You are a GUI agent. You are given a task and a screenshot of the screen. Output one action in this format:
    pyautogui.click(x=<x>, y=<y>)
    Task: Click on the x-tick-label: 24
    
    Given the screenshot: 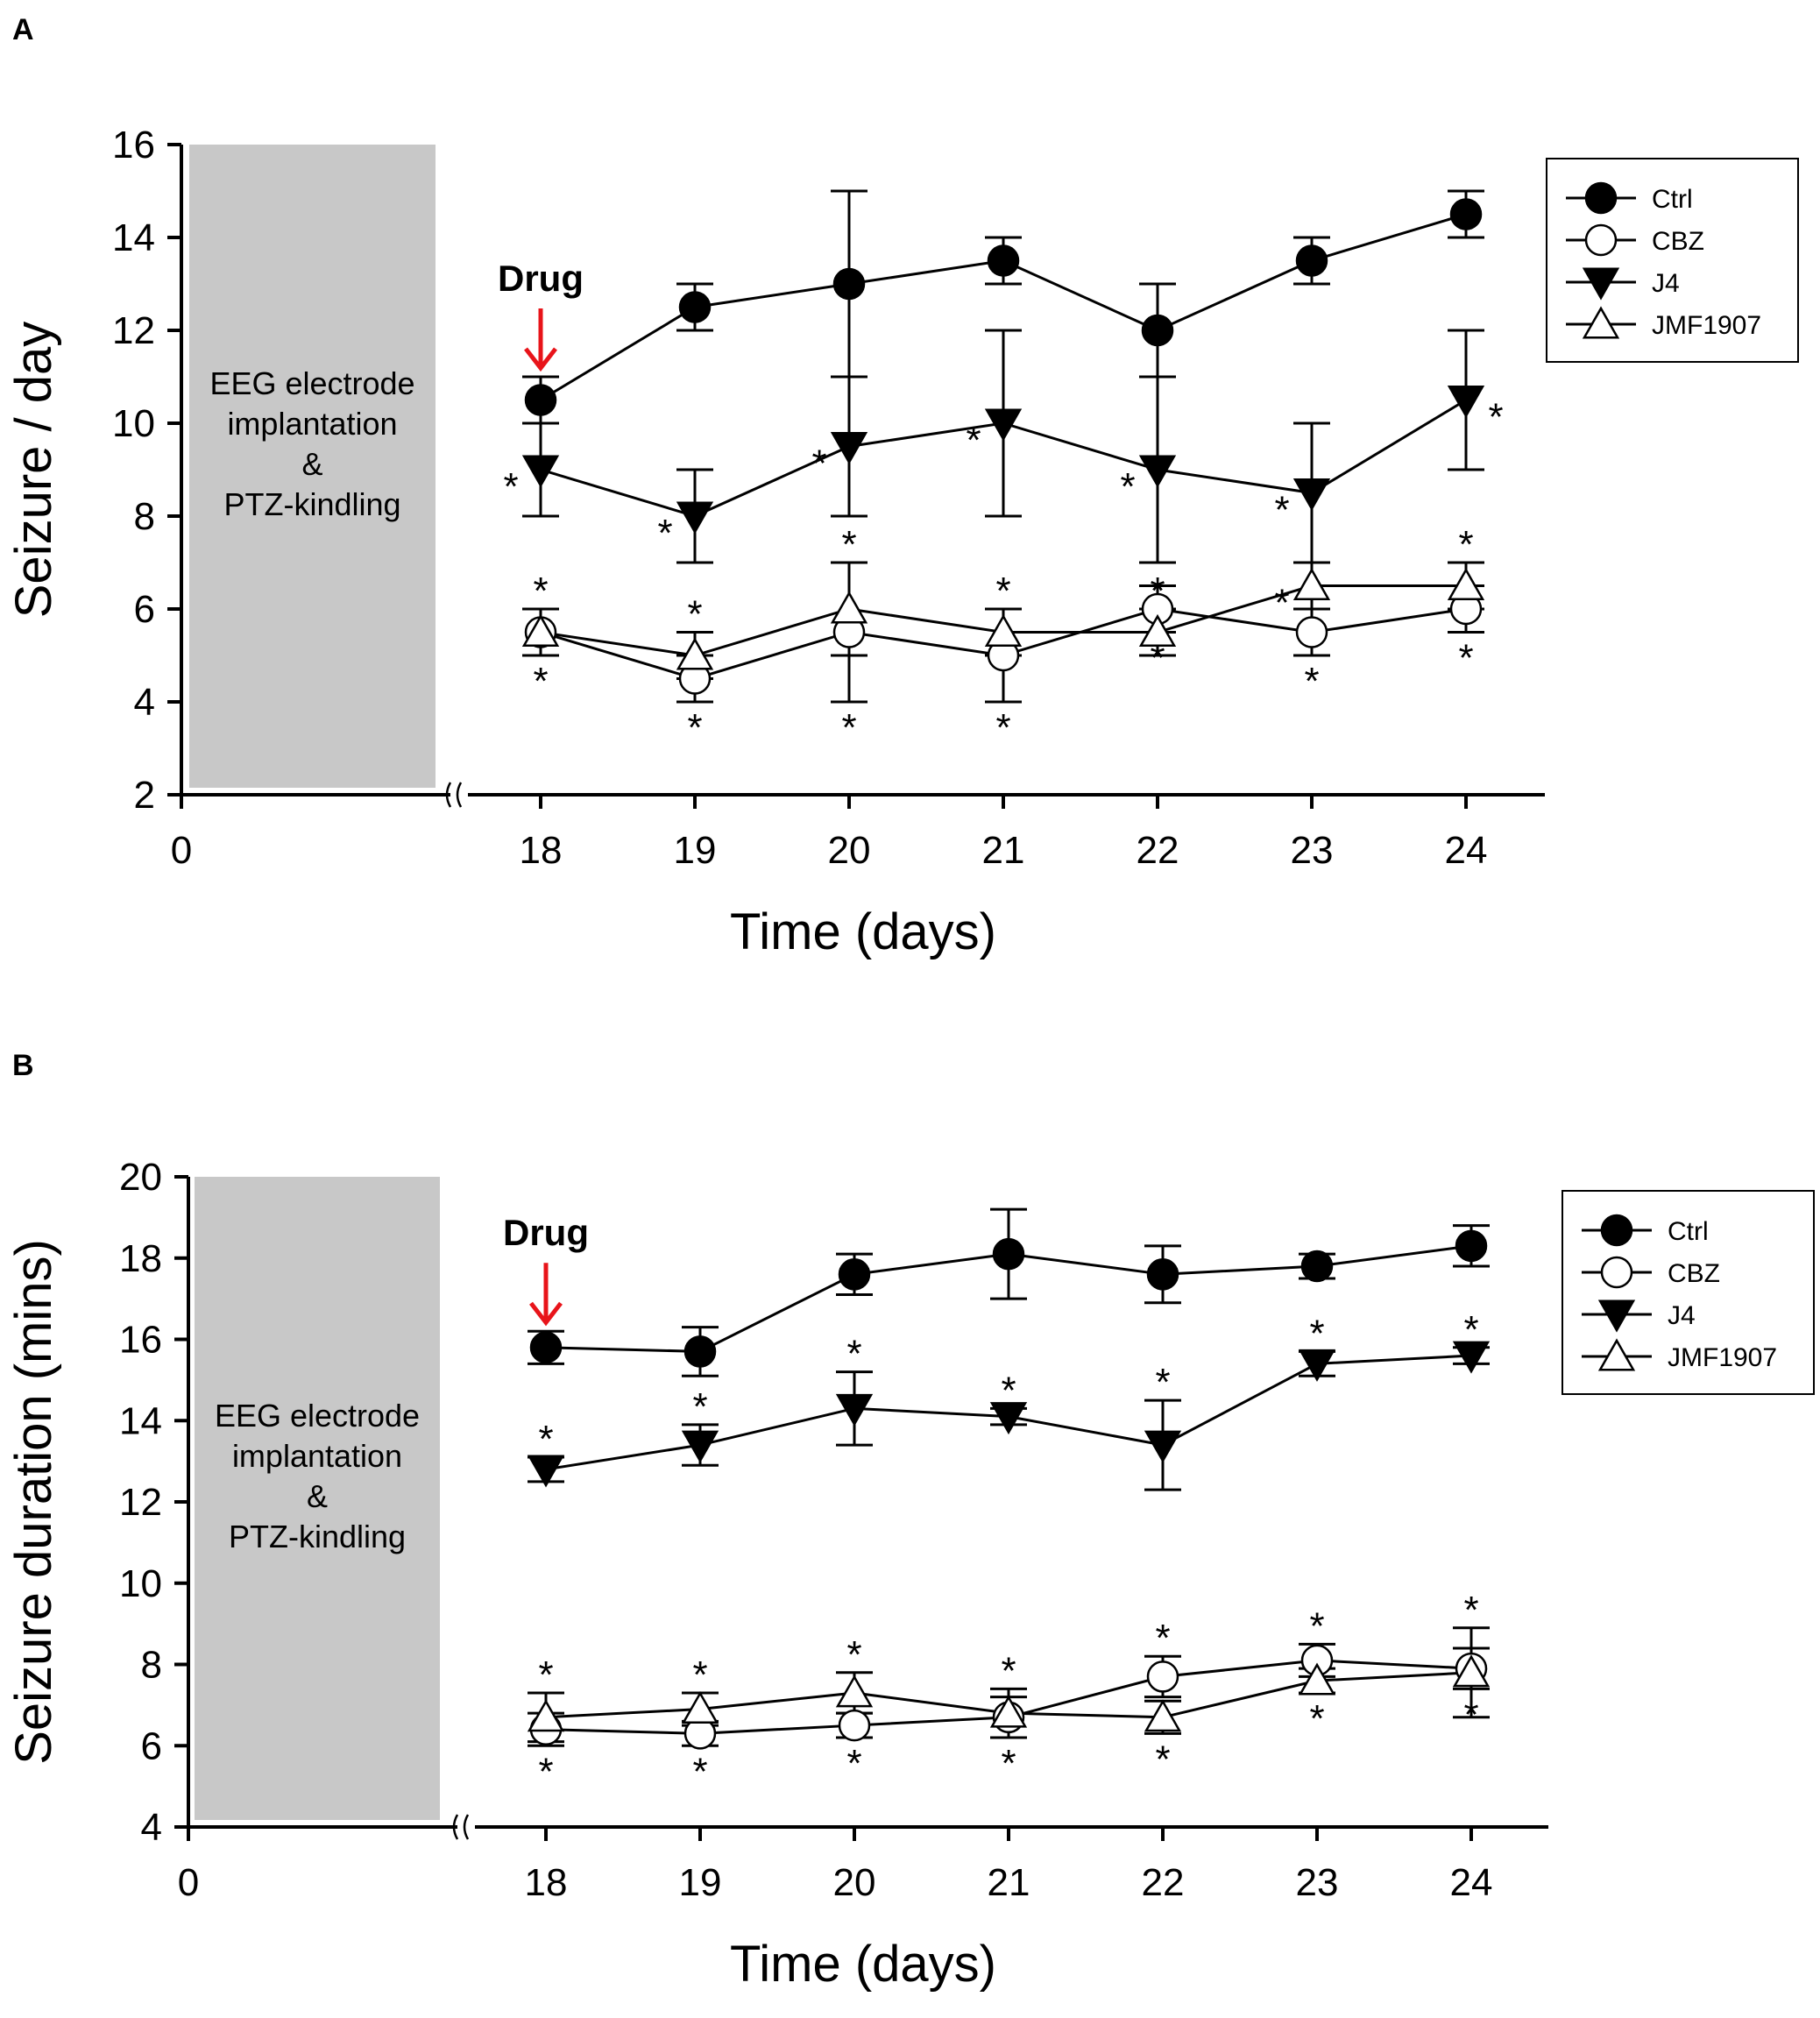 What is the action you would take?
    pyautogui.click(x=1466, y=850)
    